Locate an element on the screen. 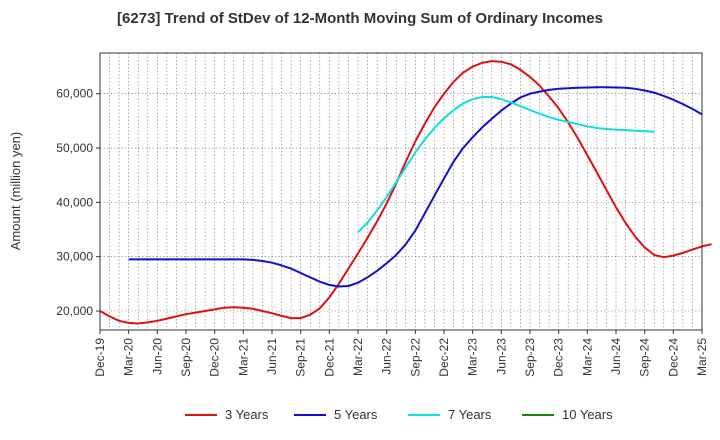  x-tick-label: Dec-22 is located at coordinates (444, 357).